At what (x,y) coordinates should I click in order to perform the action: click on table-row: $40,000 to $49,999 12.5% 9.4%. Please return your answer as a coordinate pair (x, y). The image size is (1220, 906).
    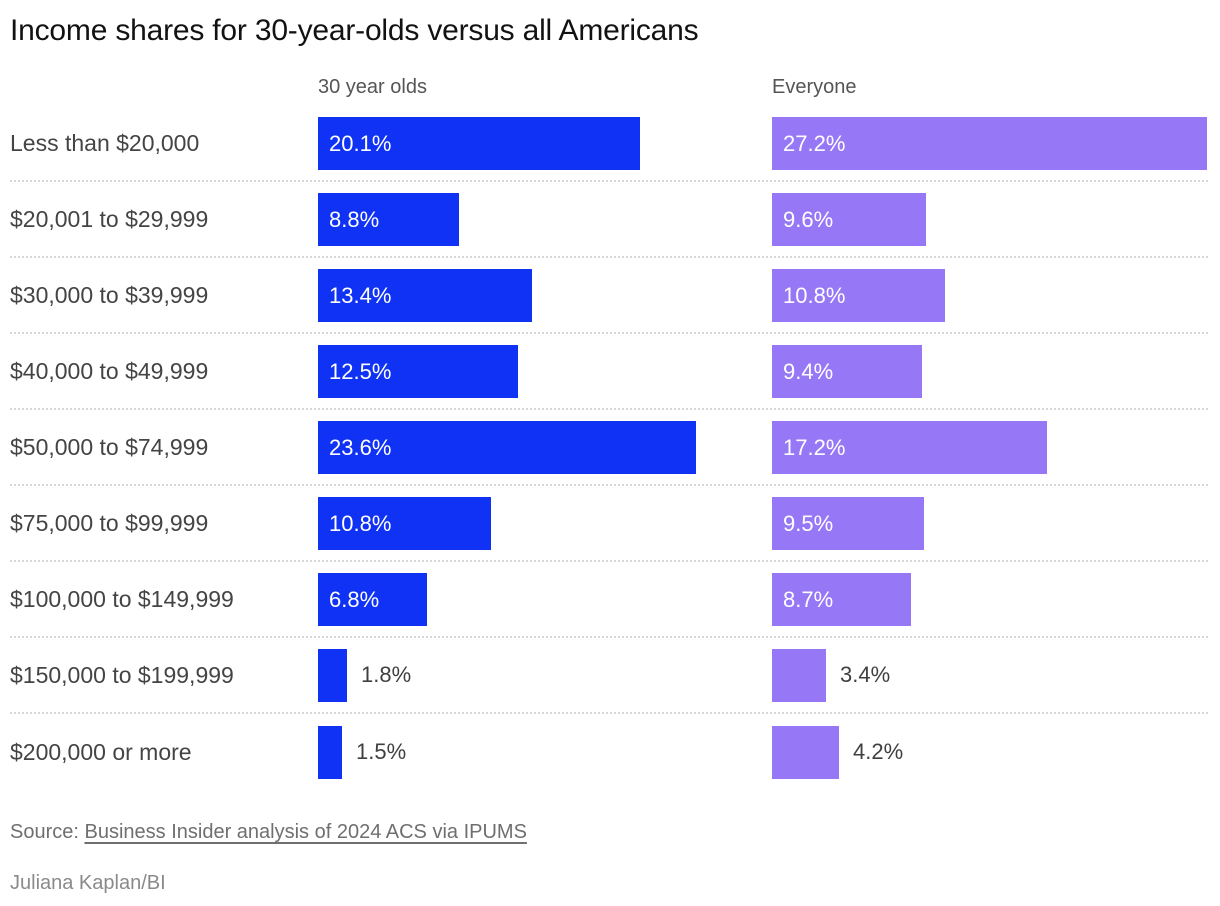
    Looking at the image, I should click on (609, 372).